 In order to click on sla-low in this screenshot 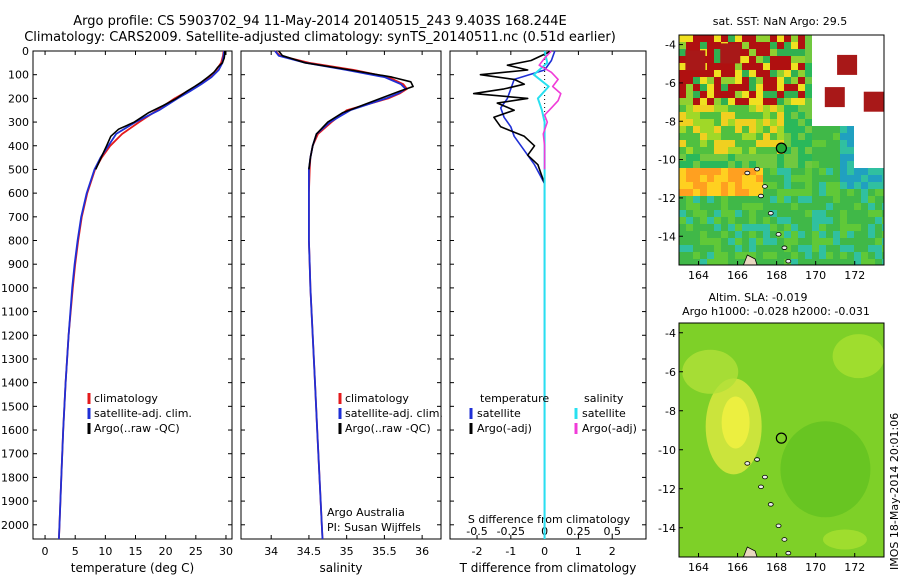, I will do `click(825, 469)`.